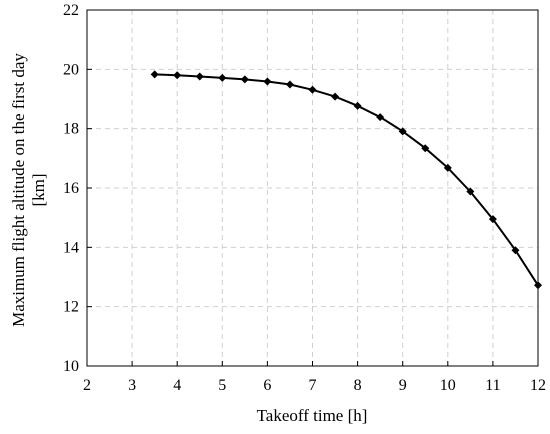 The height and width of the screenshot is (434, 550). Describe the element at coordinates (177, 385) in the screenshot. I see `x-tick-label: 4` at that location.